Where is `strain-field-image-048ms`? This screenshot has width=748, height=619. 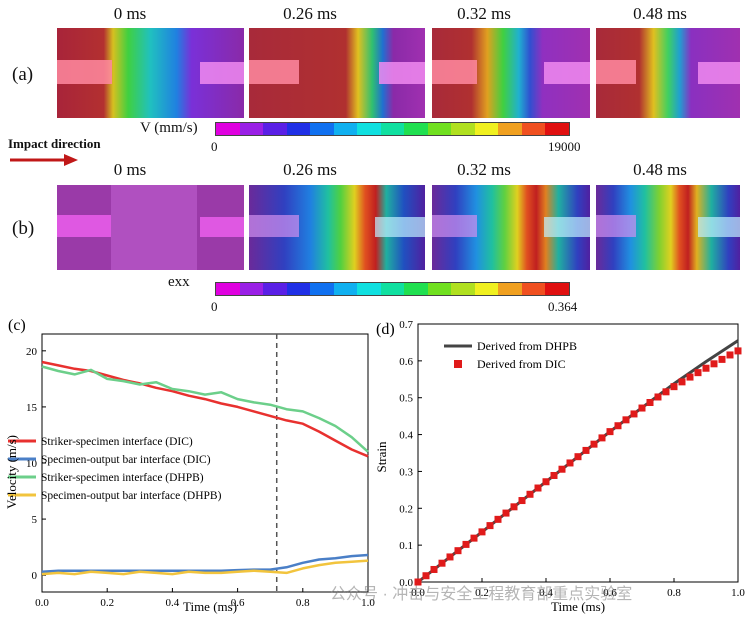
strain-field-image-048ms is located at coordinates (668, 227).